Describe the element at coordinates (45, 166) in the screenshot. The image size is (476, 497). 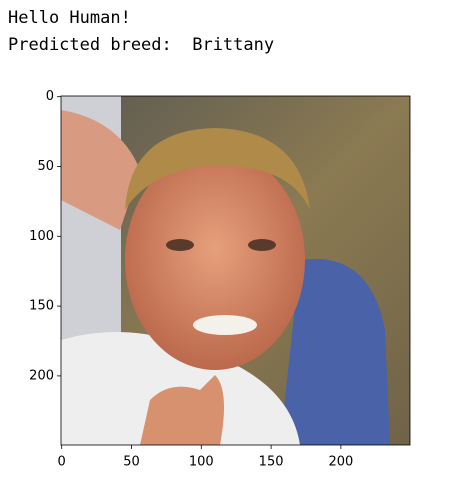
I see `y-tick-label: 50` at that location.